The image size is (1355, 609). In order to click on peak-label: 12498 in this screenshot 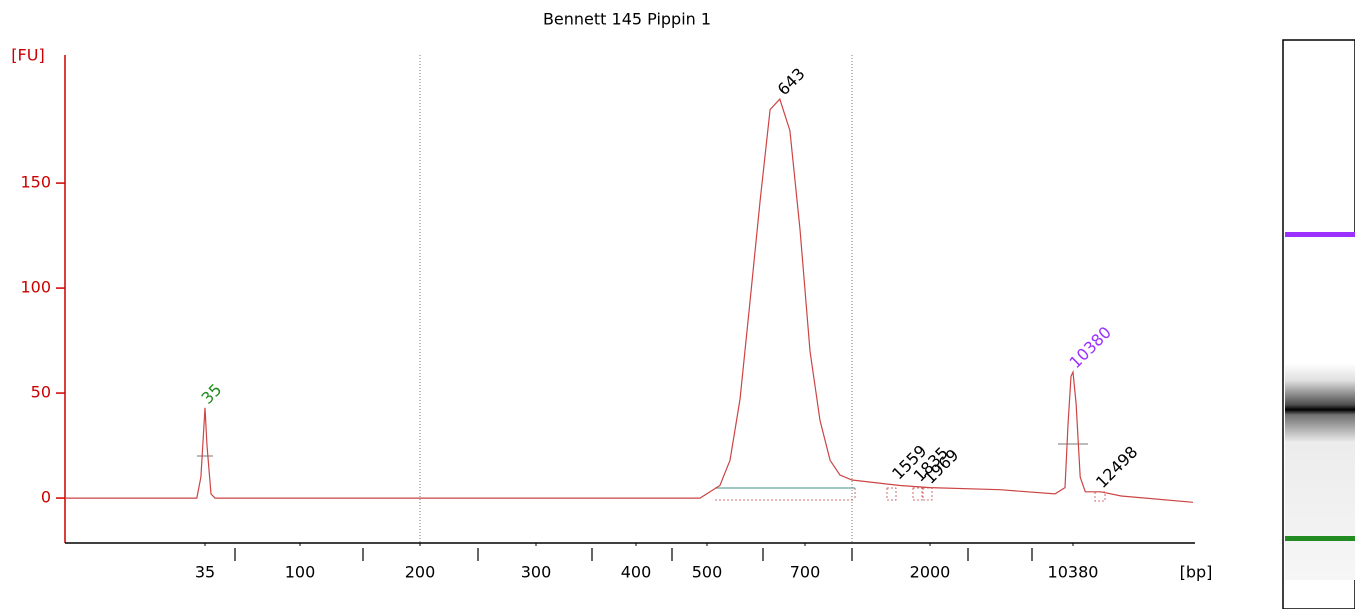, I will do `click(1116, 466)`.